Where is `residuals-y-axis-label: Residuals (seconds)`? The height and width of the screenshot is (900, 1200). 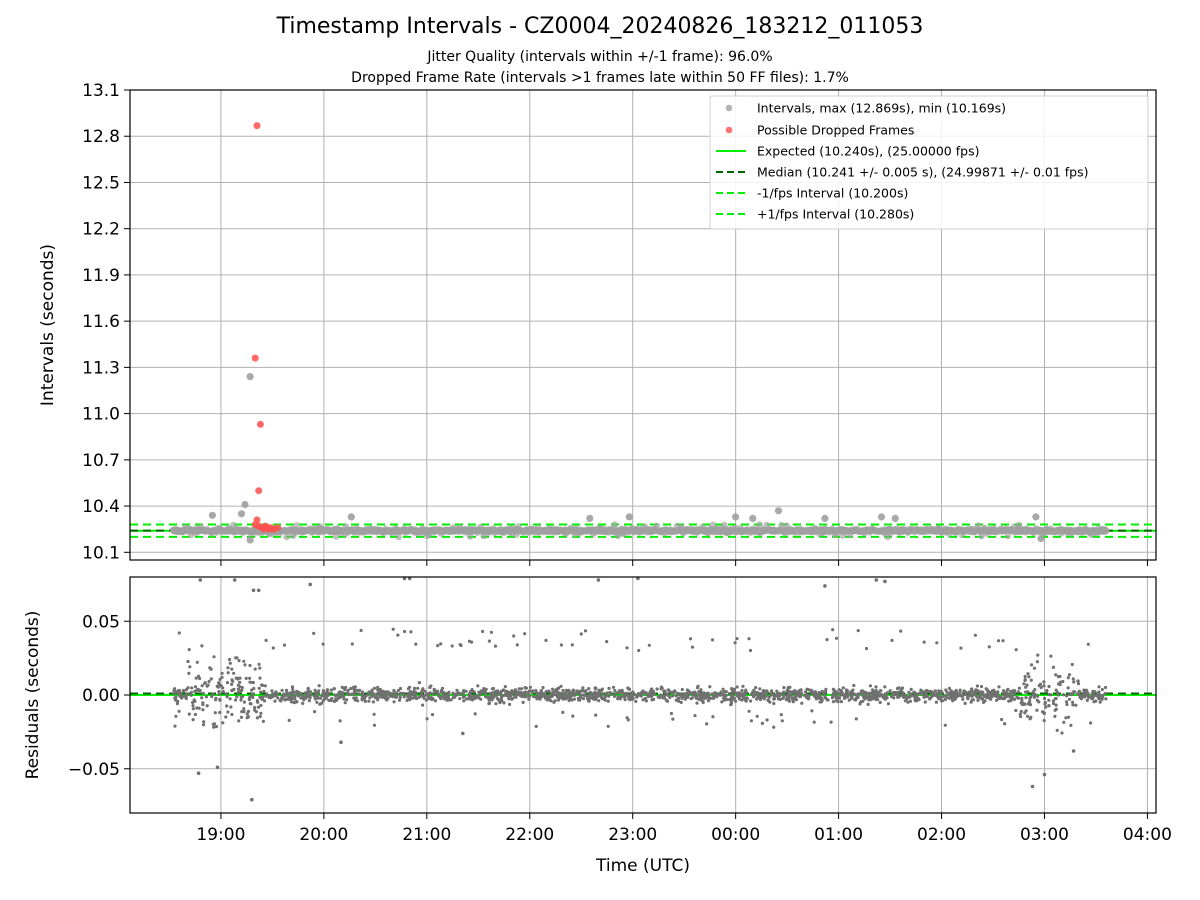 residuals-y-axis-label: Residuals (seconds) is located at coordinates (33, 695).